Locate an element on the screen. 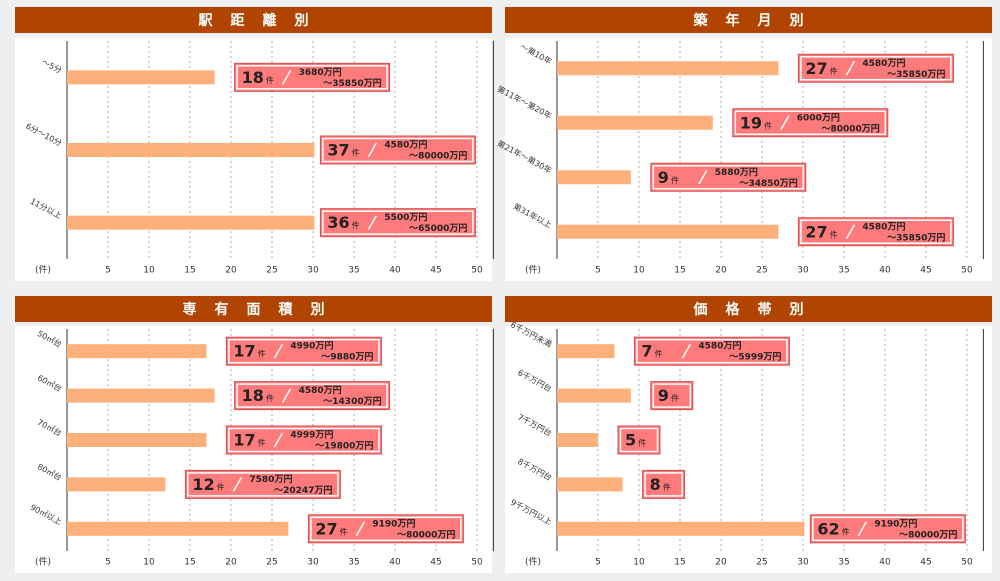 This screenshot has width=1000, height=581. x-tick-label: 45 is located at coordinates (925, 563).